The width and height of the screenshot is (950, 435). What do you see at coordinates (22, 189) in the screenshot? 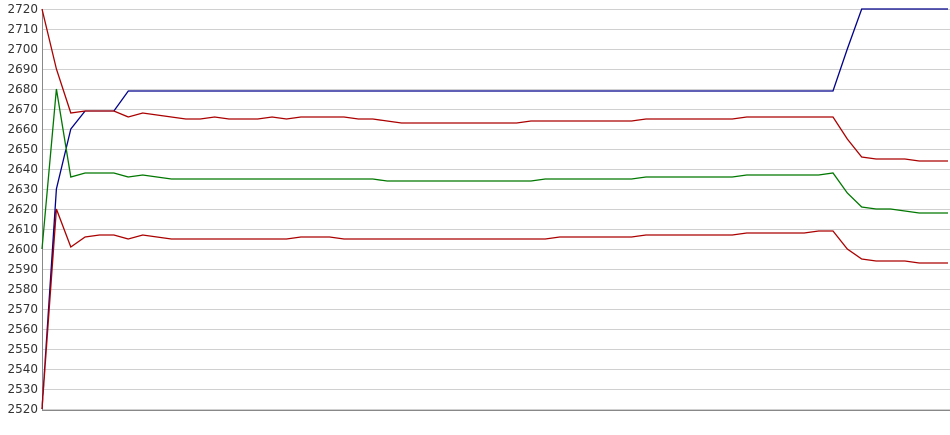
I see `y-tick-label: 2630` at bounding box center [22, 189].